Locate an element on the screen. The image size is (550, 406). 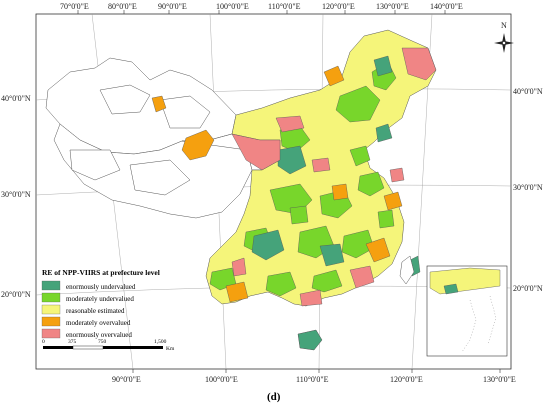
right-tick-30: 30°0'0"N is located at coordinates (528, 187).